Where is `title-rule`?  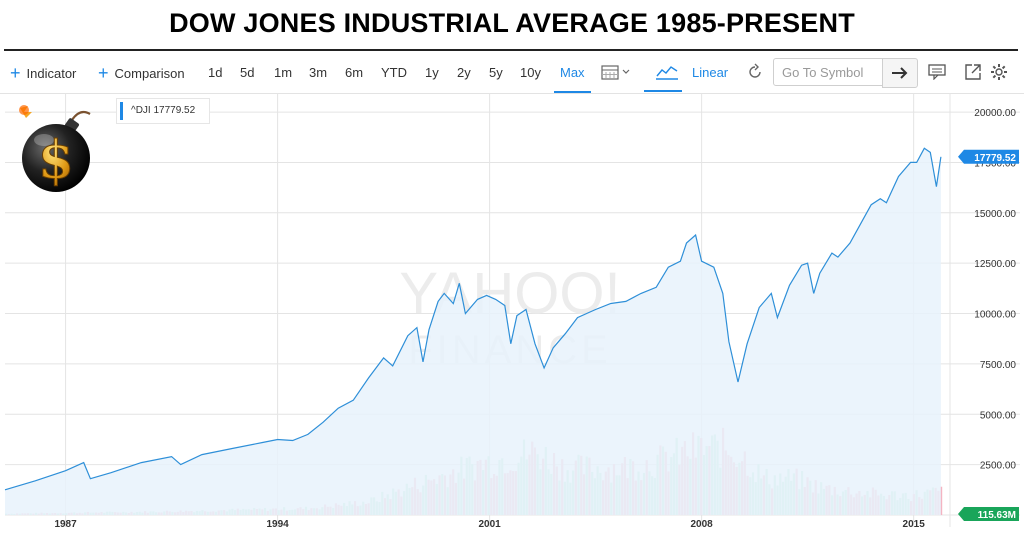
title-rule is located at coordinates (511, 50).